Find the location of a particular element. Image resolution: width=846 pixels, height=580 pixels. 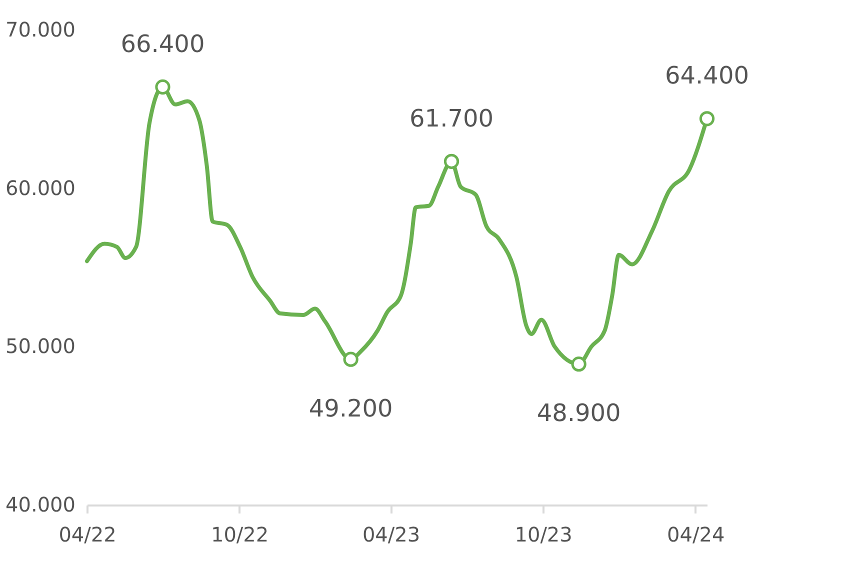

data-label: 61.700 is located at coordinates (452, 118).